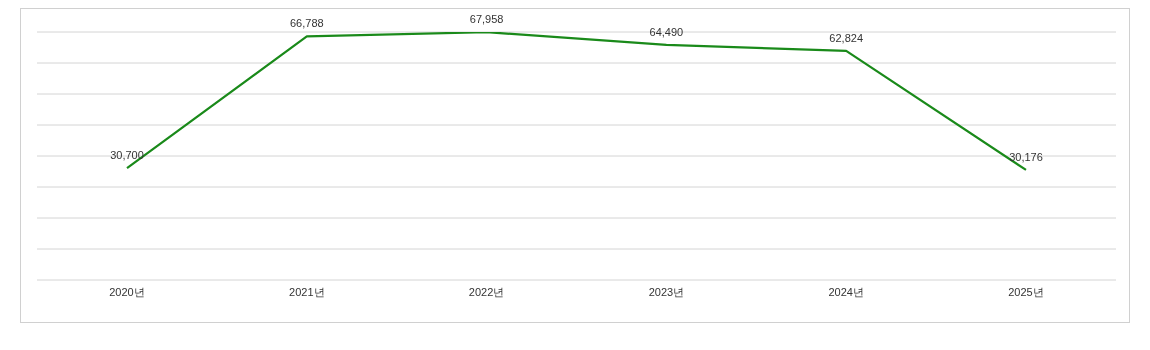 The width and height of the screenshot is (1150, 350). I want to click on data-label: 30,700, so click(127, 155).